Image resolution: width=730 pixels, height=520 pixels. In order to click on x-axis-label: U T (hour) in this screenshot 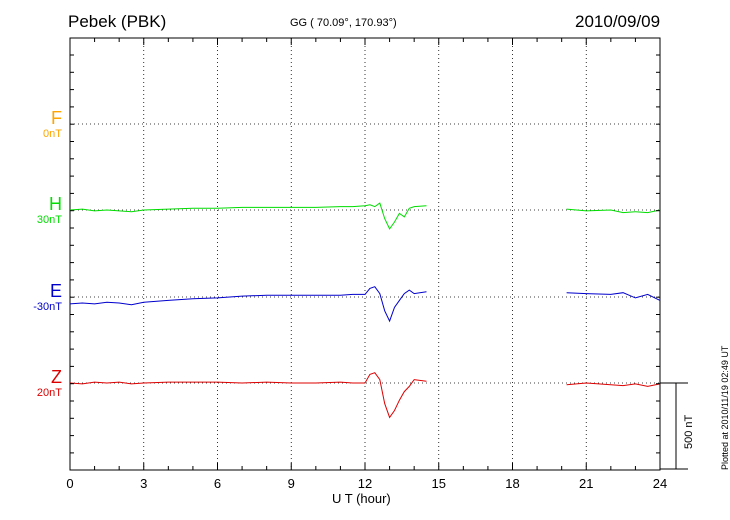, I will do `click(361, 498)`.